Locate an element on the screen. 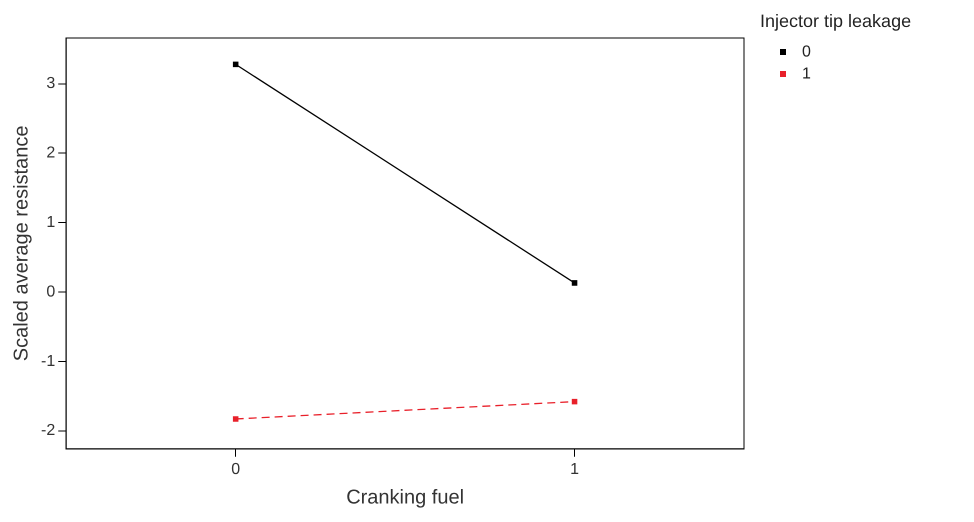  y-tick-label: 3 is located at coordinates (51, 83).